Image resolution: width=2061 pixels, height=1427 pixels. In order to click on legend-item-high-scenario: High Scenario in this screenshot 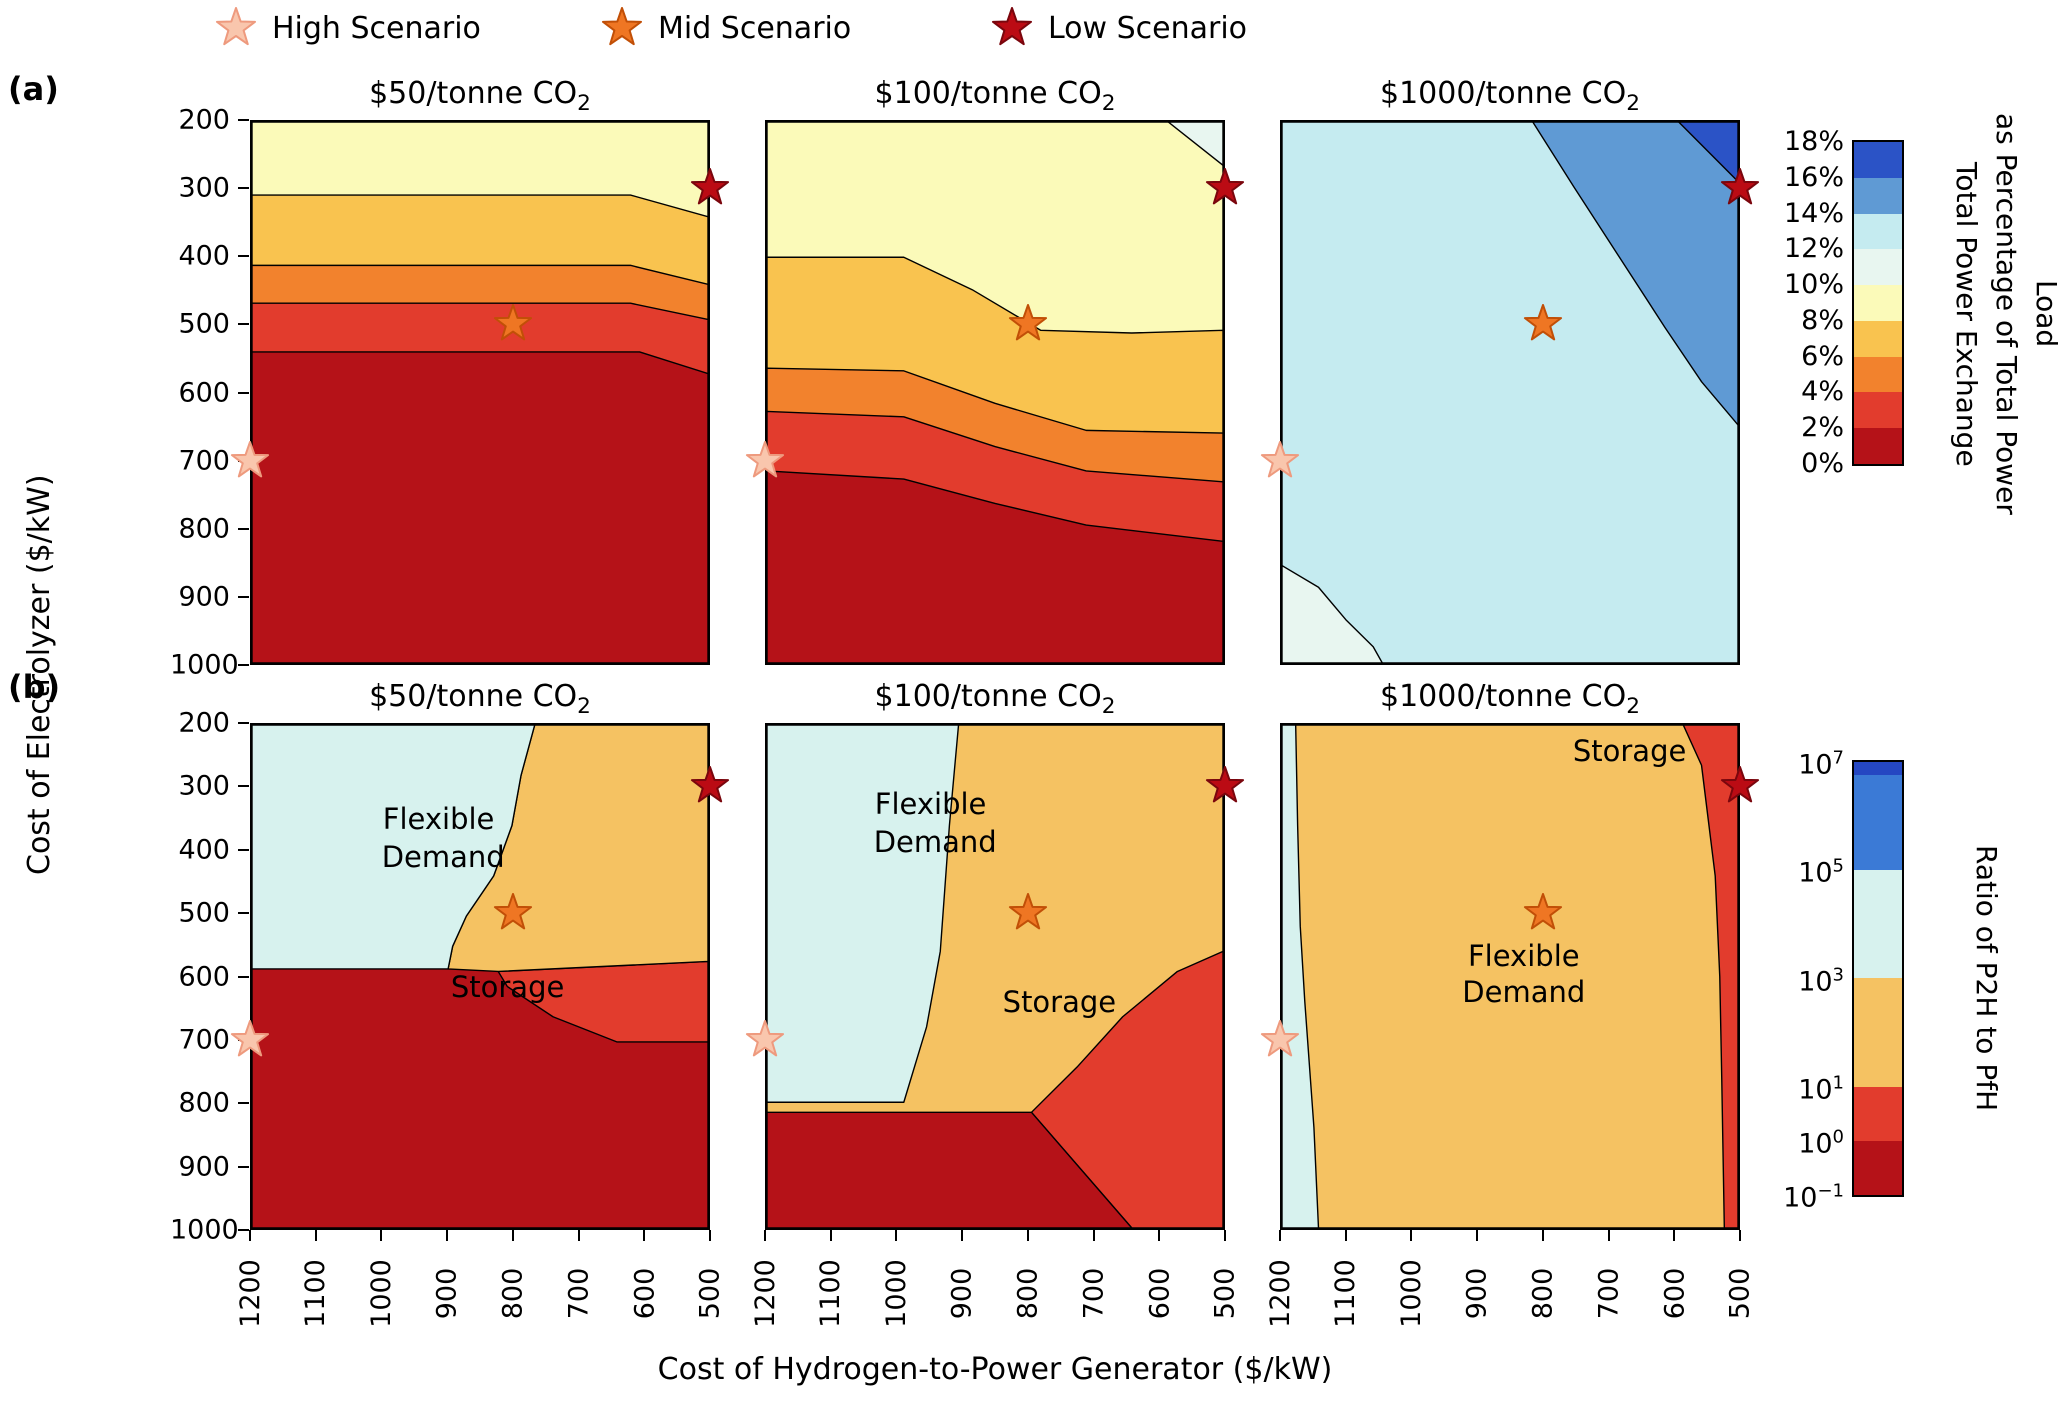, I will do `click(346, 28)`.